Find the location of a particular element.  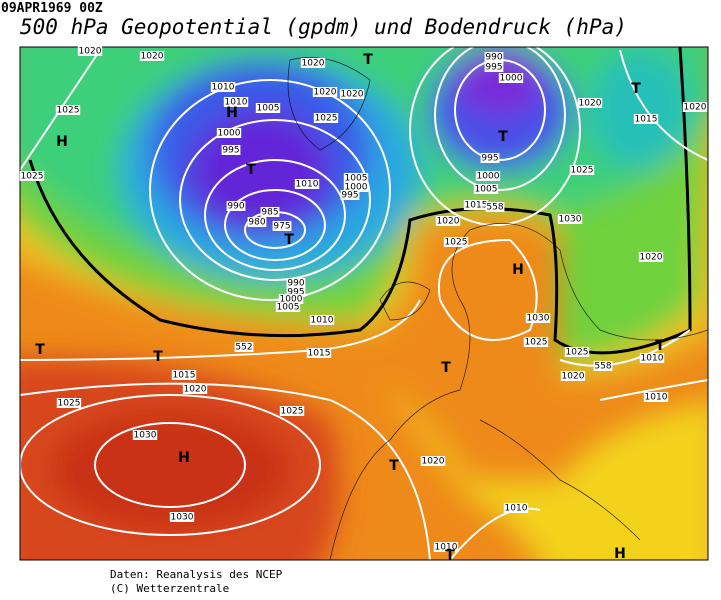

source: Daten: Reanalysis des NCEP is located at coordinates (196, 574).